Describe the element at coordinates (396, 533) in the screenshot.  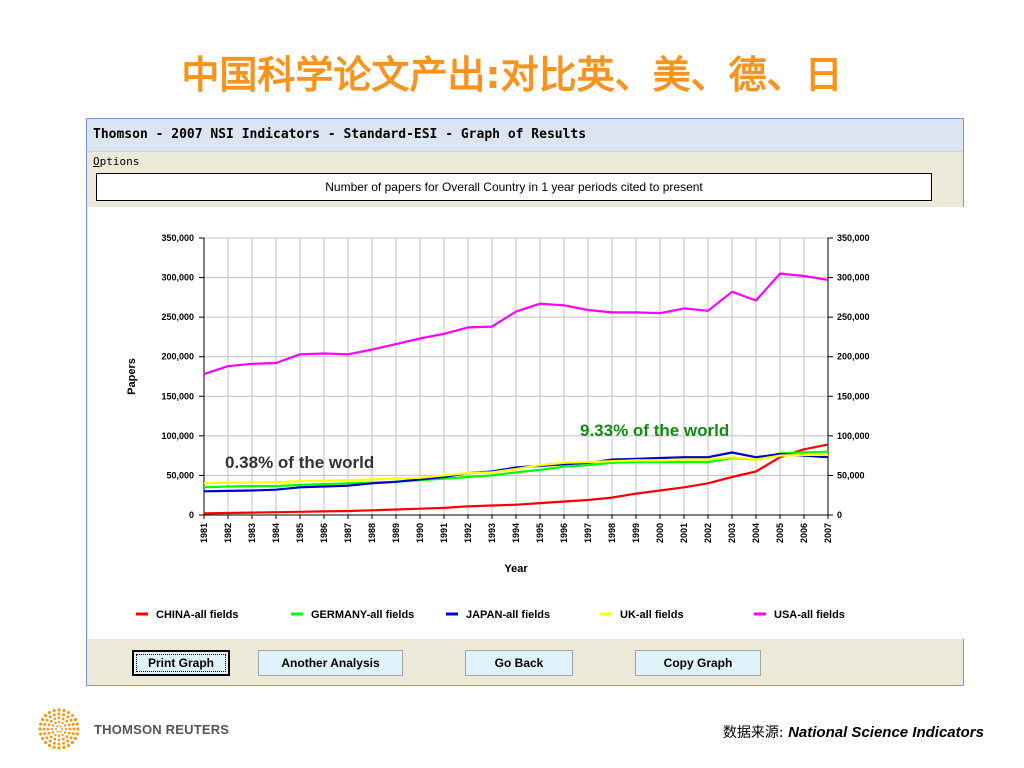
I see `x-tick-label: 1989` at that location.